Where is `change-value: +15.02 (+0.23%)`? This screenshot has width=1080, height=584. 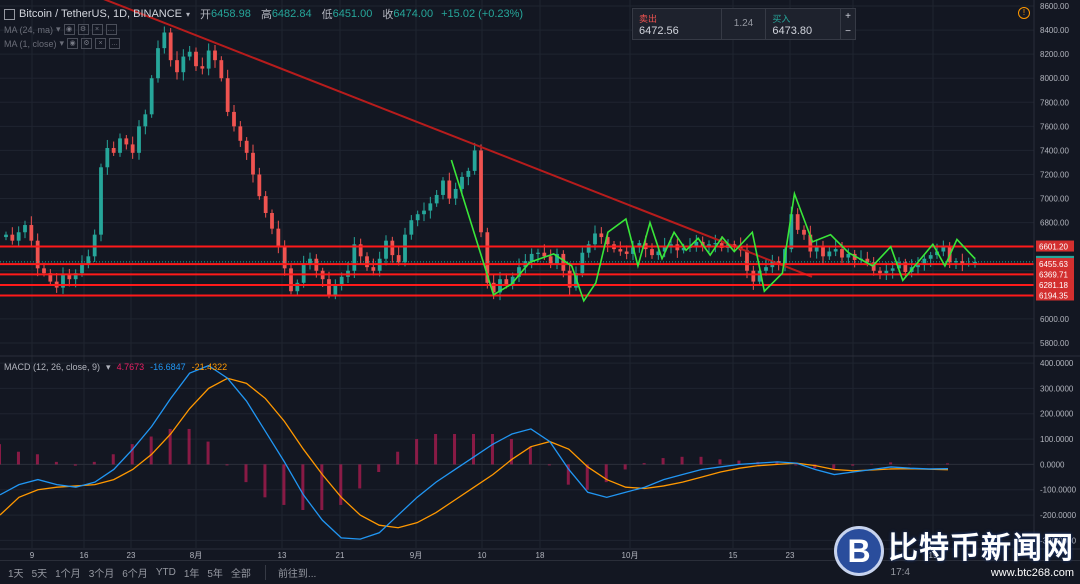
change-value: +15.02 (+0.23%) is located at coordinates (482, 14).